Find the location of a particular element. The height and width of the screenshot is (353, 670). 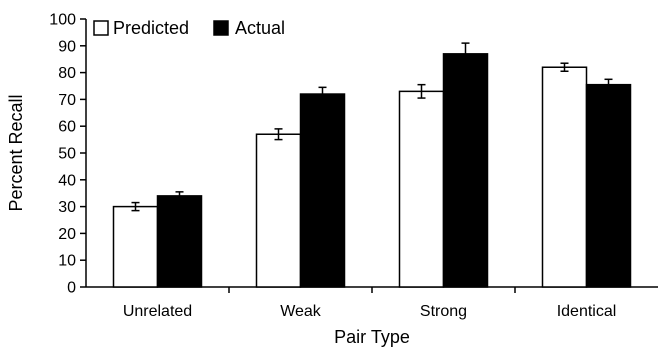

legend-label-predicted: Predicted is located at coordinates (151, 28).